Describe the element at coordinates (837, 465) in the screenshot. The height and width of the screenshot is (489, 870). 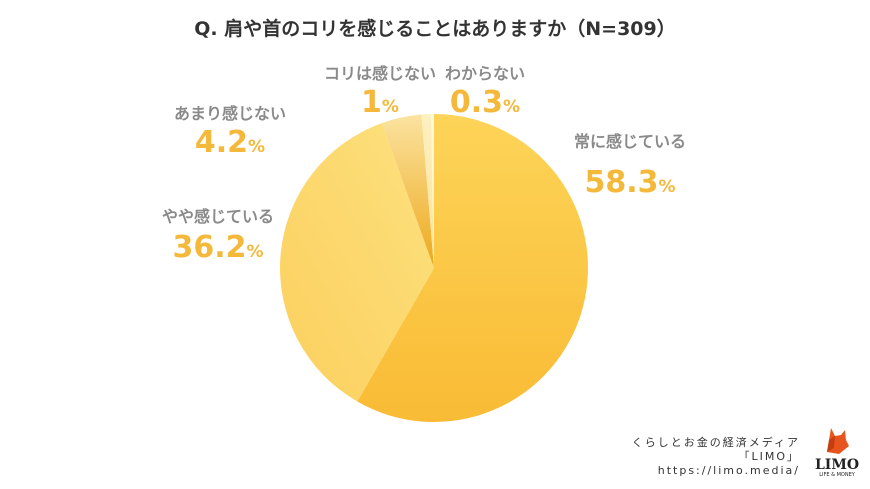
I see `logo-word: LIMO` at that location.